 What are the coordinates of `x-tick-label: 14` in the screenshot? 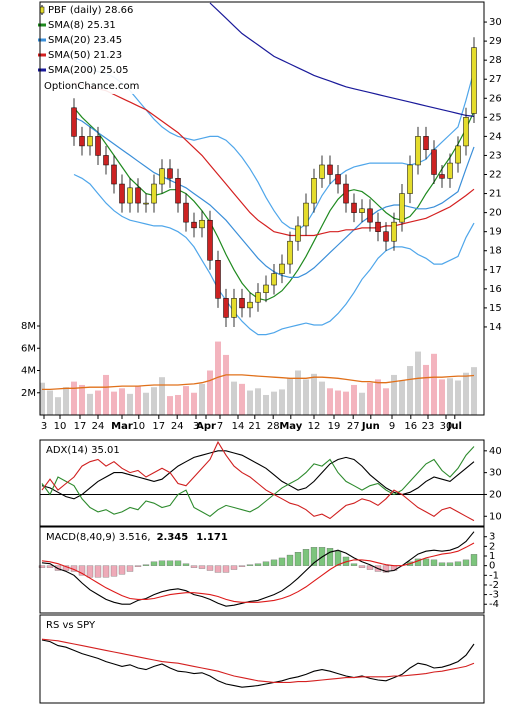 It's located at (238, 426).